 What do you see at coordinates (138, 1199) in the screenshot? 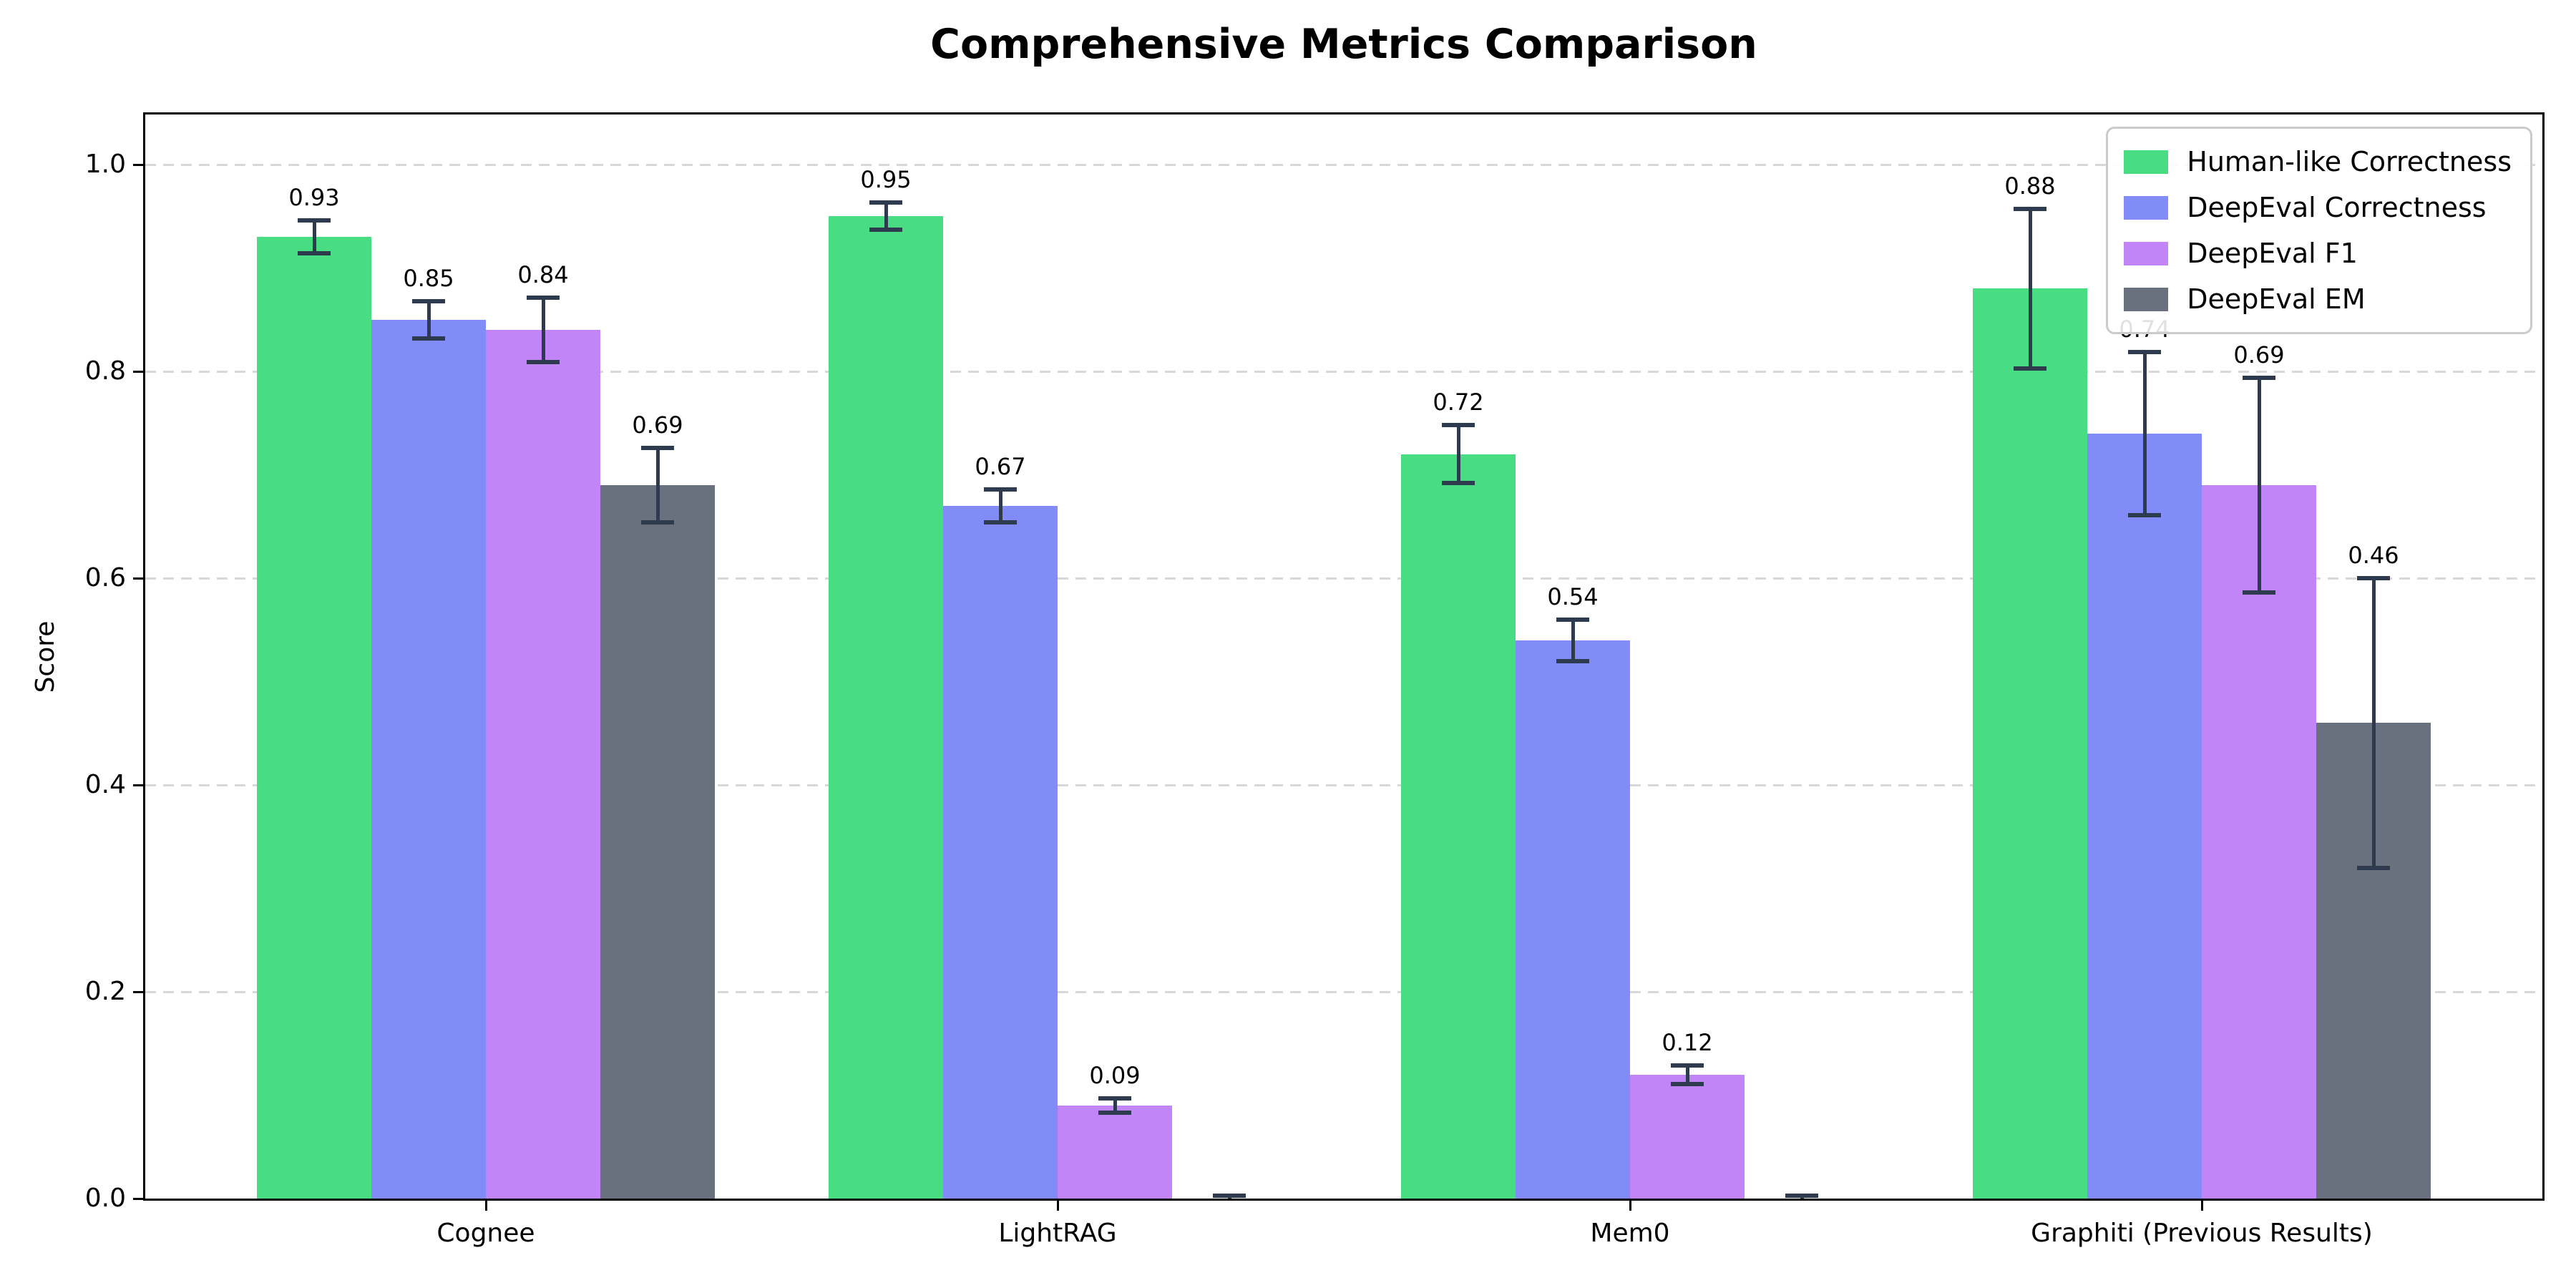
I see `y-tick-0.0` at bounding box center [138, 1199].